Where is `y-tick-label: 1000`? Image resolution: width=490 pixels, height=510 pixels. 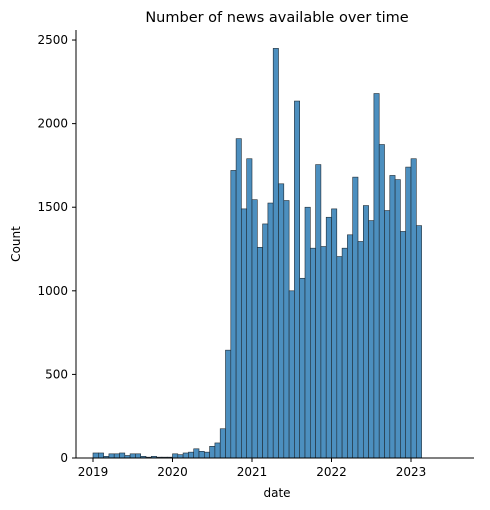 y-tick-label: 1000 is located at coordinates (52, 291).